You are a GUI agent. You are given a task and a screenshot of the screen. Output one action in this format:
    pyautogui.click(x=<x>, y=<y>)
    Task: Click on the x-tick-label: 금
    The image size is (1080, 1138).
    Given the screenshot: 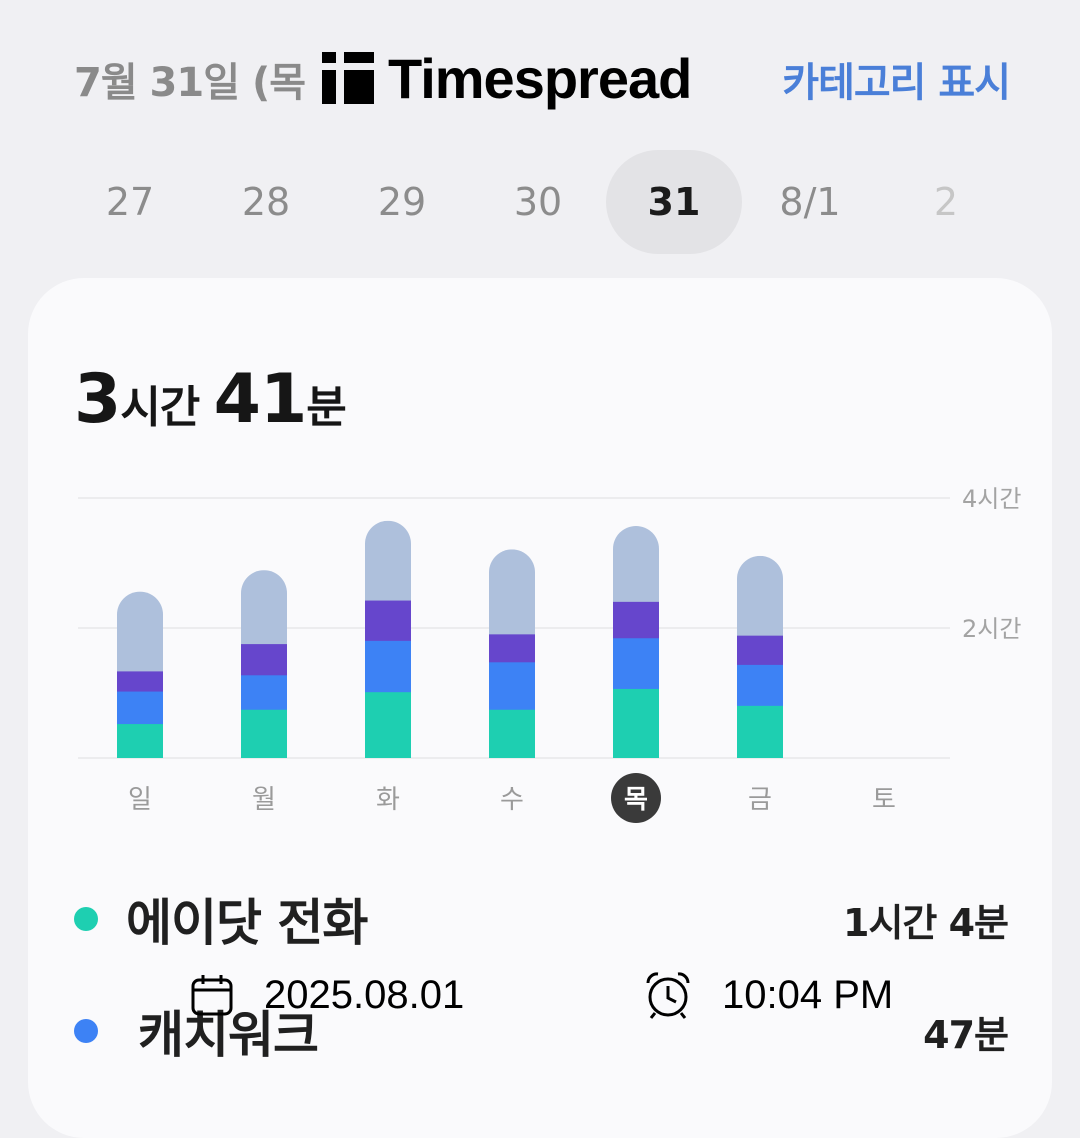 What is the action you would take?
    pyautogui.click(x=760, y=800)
    